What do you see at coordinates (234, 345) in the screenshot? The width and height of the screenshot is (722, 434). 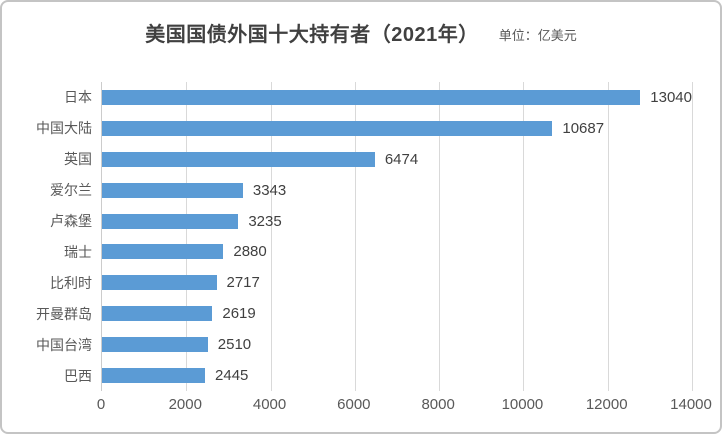 I see `value-label: 2510` at bounding box center [234, 345].